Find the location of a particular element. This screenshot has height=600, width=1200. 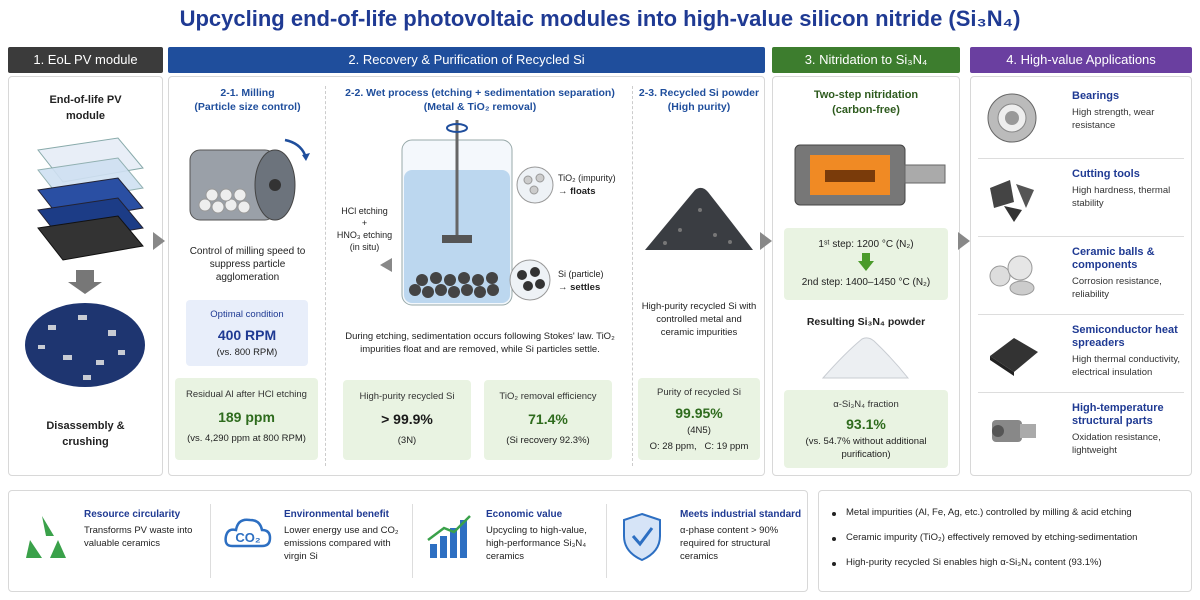

header: 4. High-value Applications is located at coordinates (1081, 60).